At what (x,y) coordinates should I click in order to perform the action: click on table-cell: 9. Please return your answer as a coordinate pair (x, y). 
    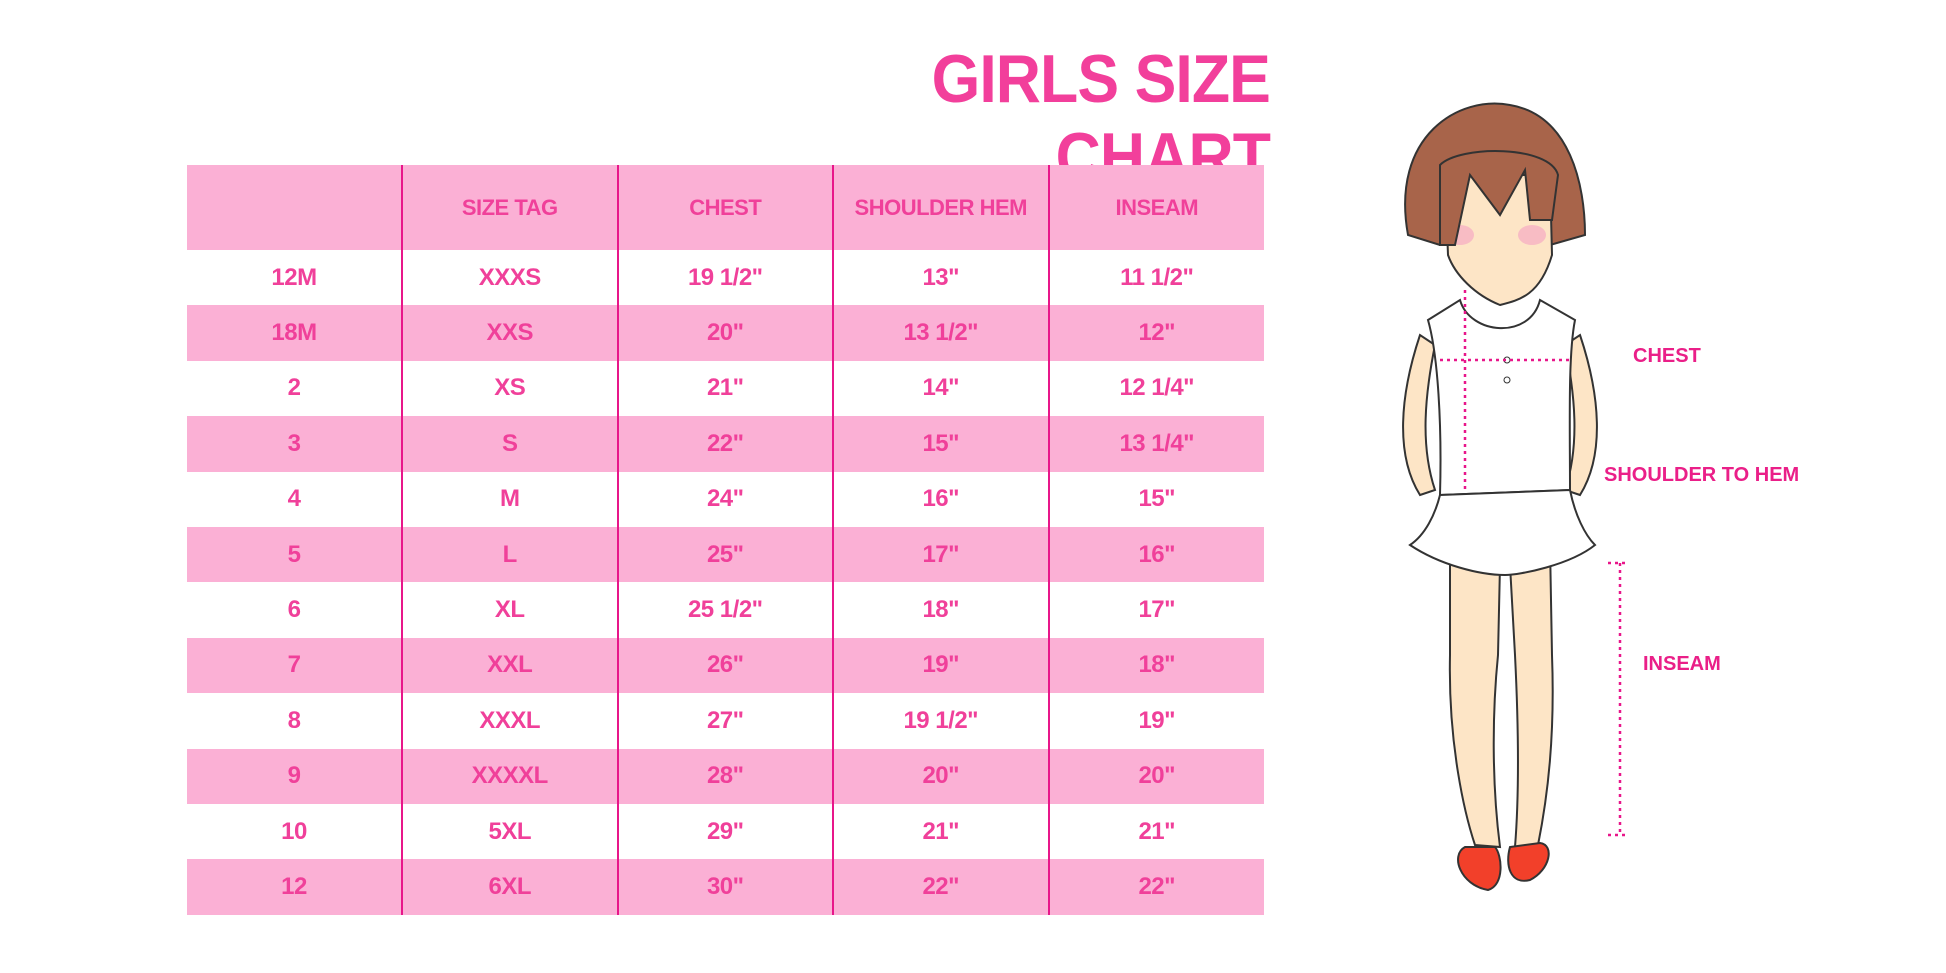
    Looking at the image, I should click on (294, 776).